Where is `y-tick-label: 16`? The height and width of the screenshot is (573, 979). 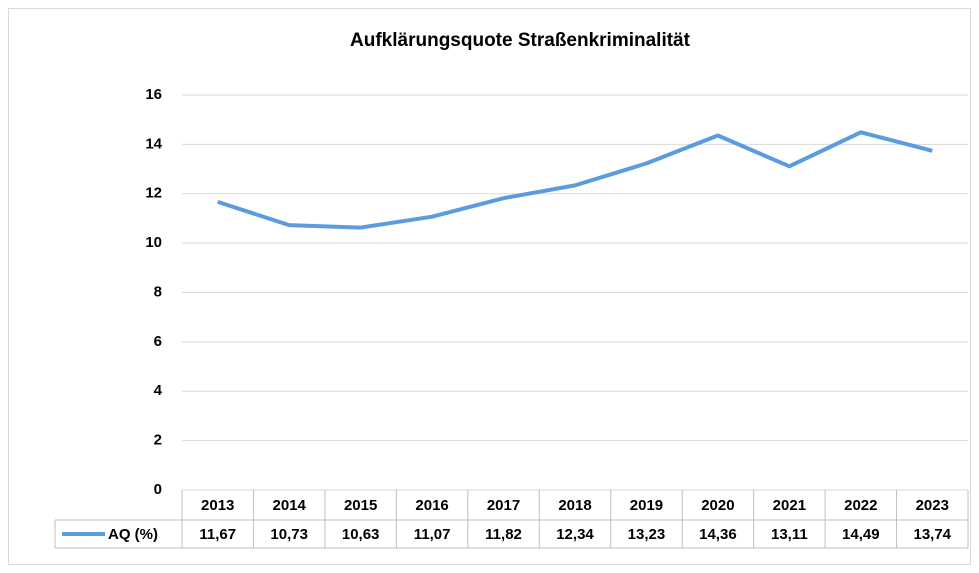
y-tick-label: 16 is located at coordinates (153, 94).